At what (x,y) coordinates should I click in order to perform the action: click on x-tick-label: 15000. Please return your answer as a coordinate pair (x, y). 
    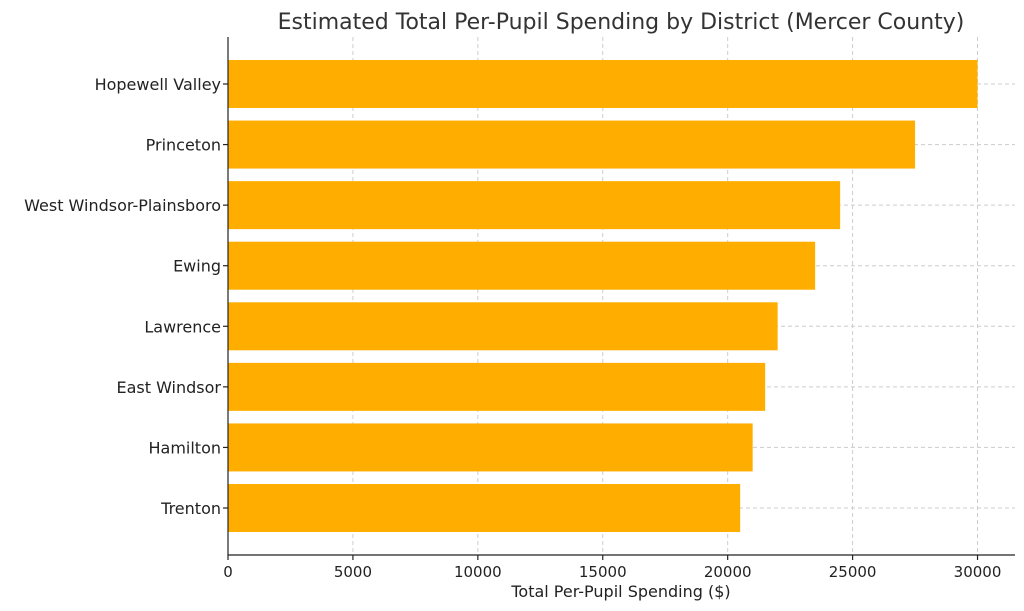
    Looking at the image, I should click on (603, 572).